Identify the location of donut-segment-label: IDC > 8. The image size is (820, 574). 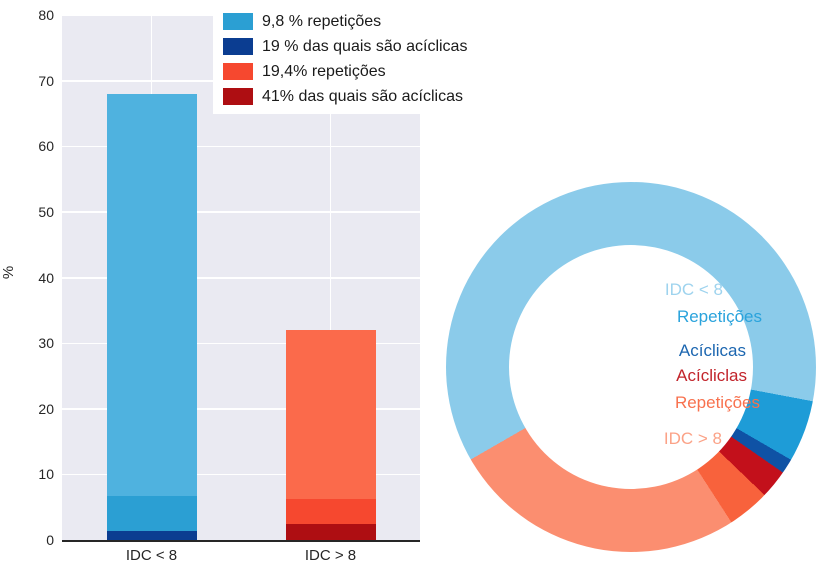
(692, 438).